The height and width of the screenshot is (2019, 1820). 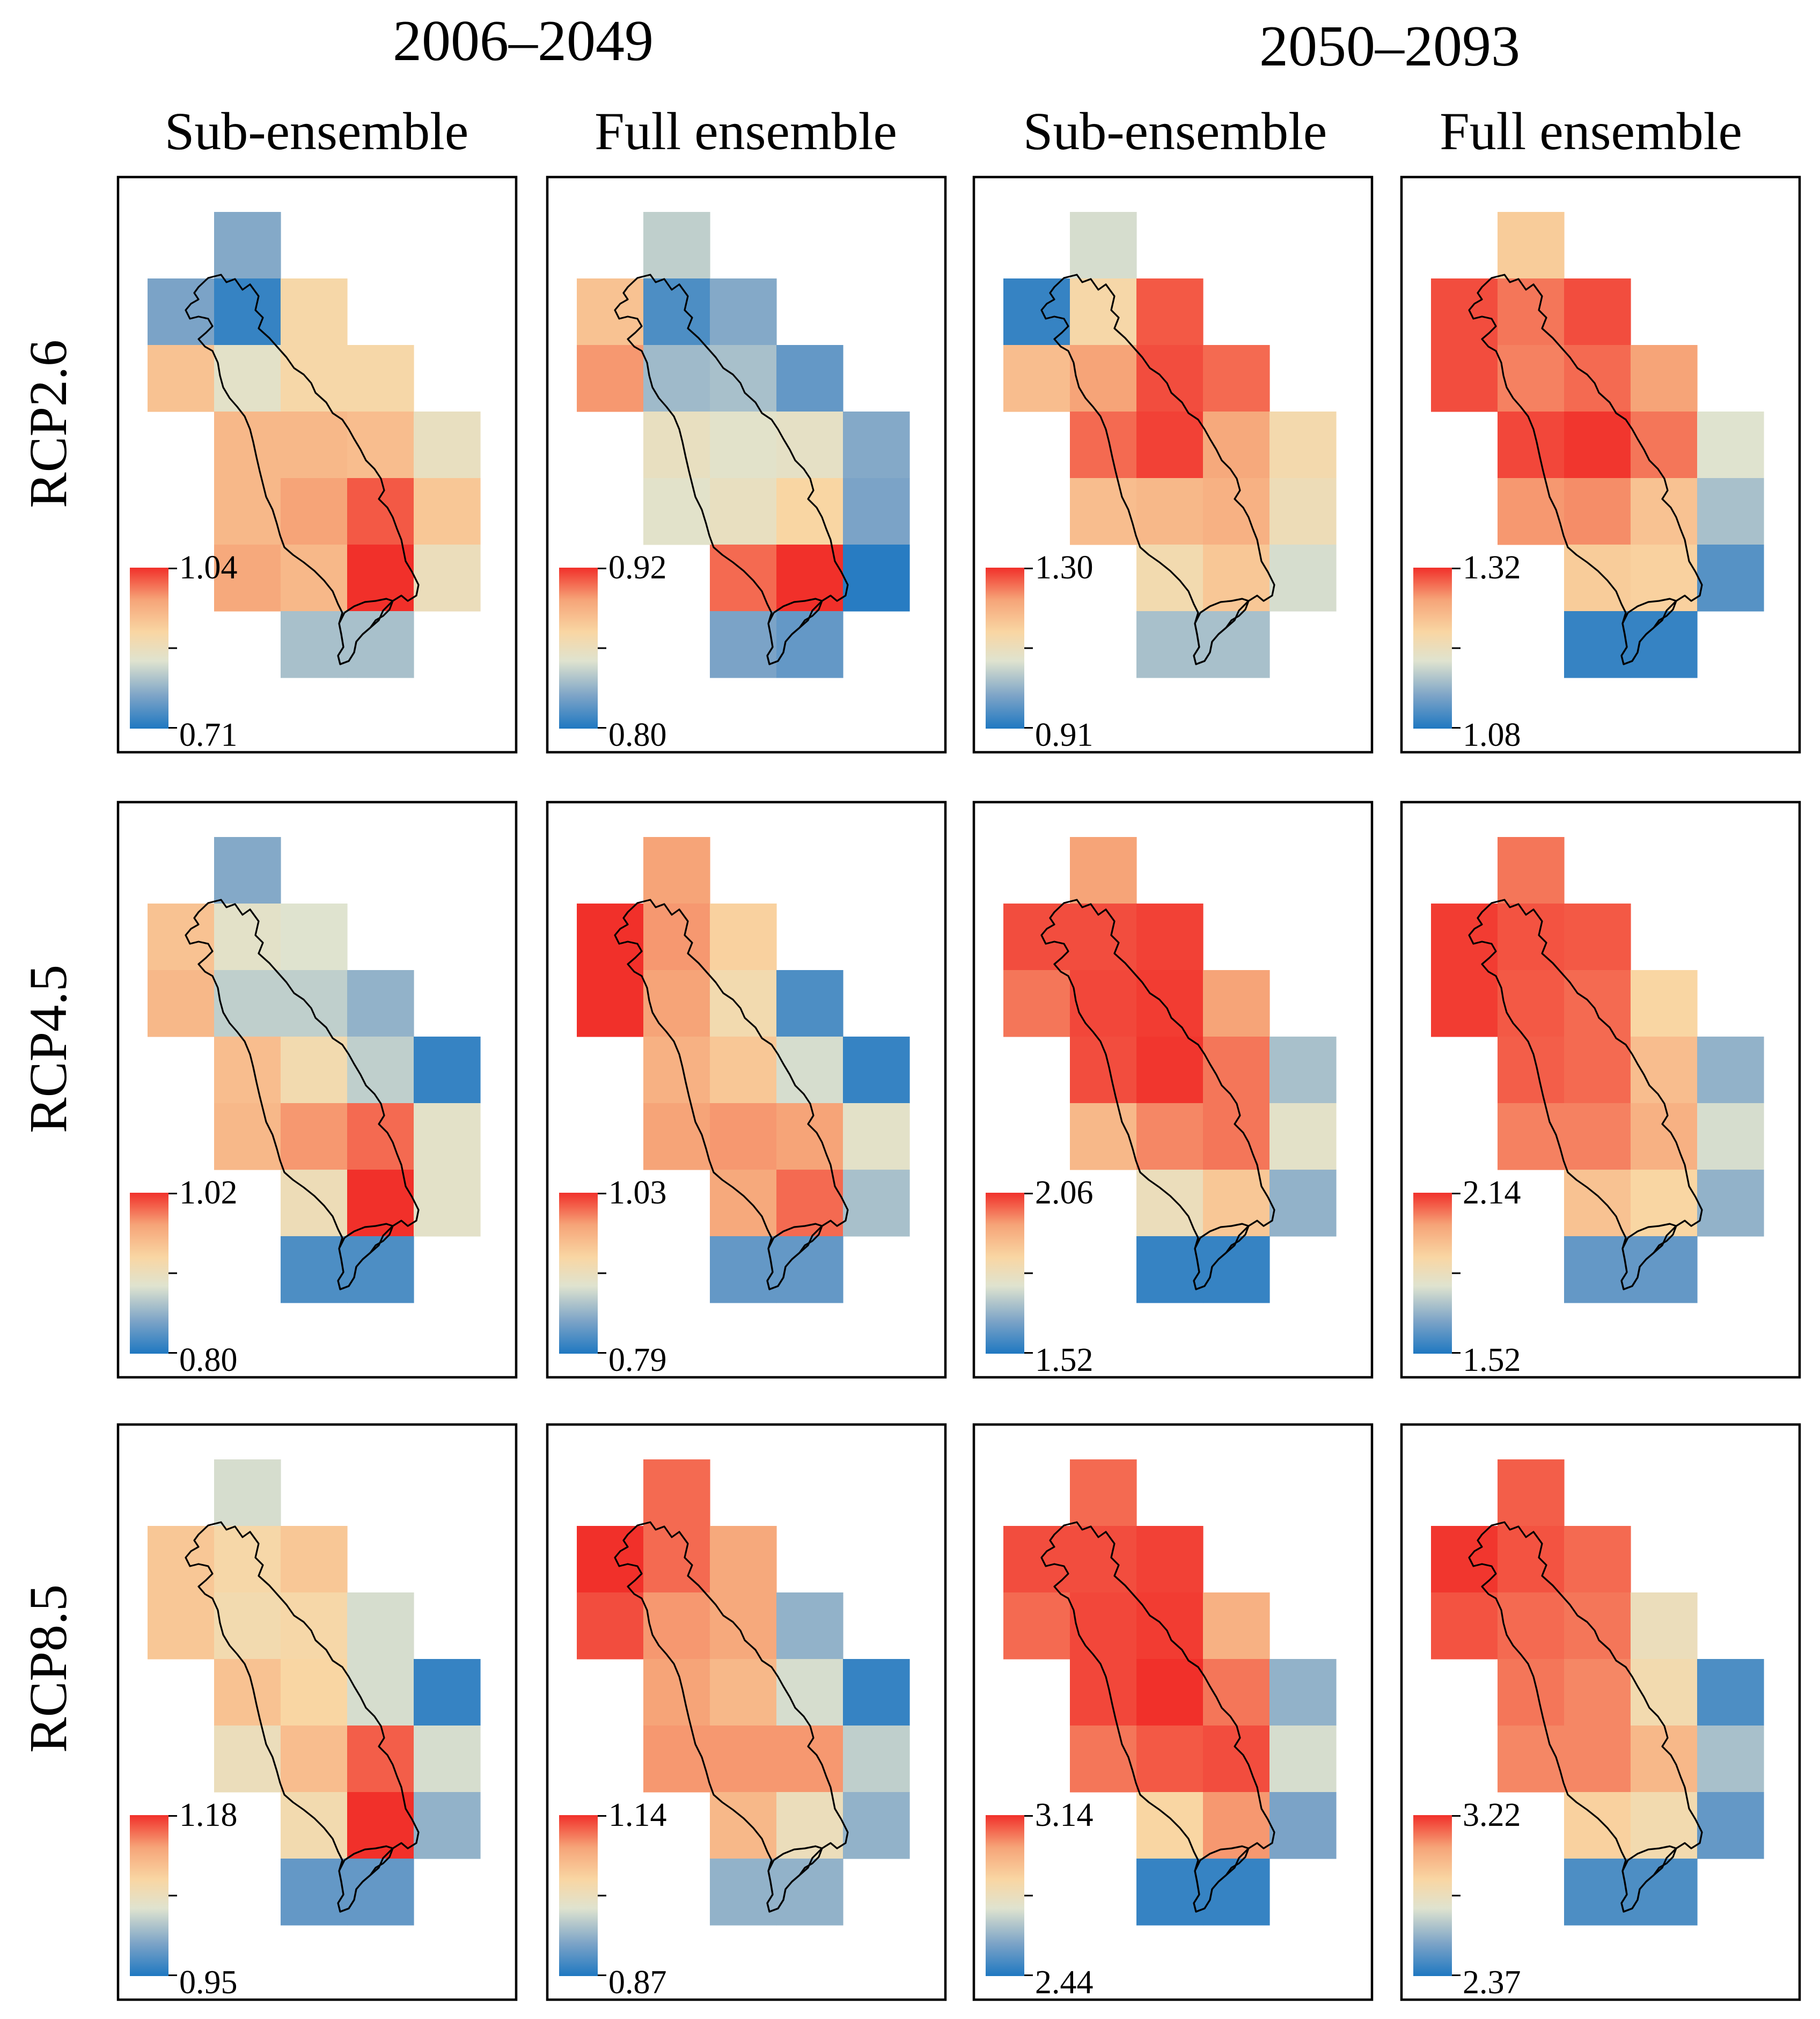 I want to click on colorbar-max-label: 3.14, so click(x=1064, y=1815).